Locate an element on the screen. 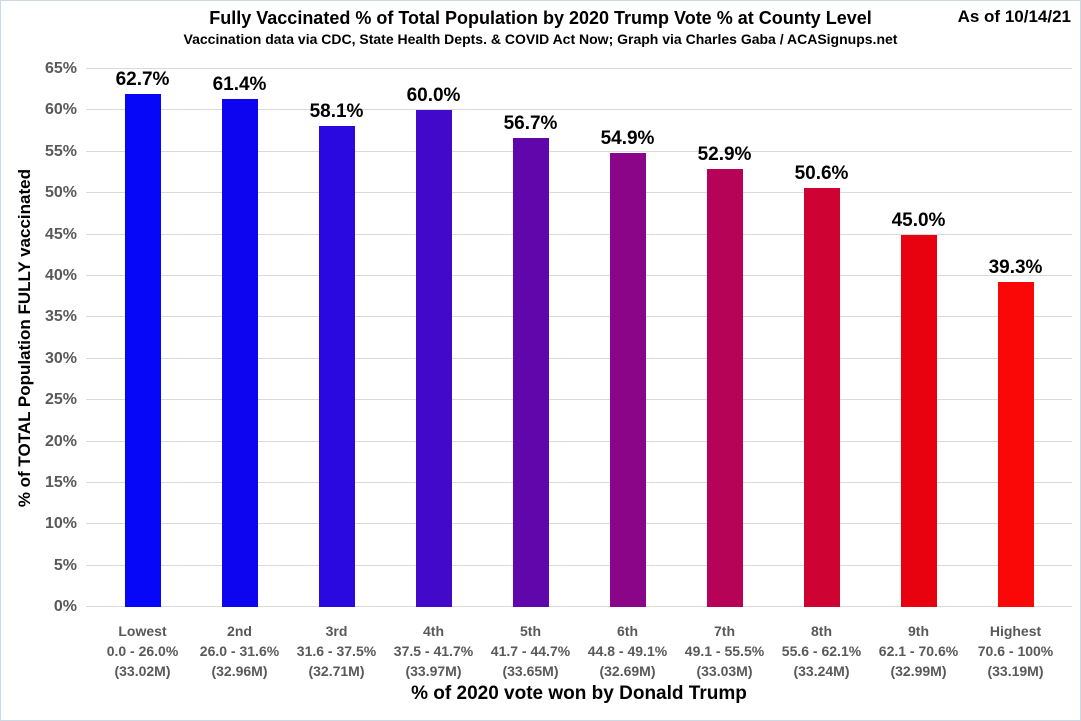  bar-value-label: 56.7% is located at coordinates (530, 123).